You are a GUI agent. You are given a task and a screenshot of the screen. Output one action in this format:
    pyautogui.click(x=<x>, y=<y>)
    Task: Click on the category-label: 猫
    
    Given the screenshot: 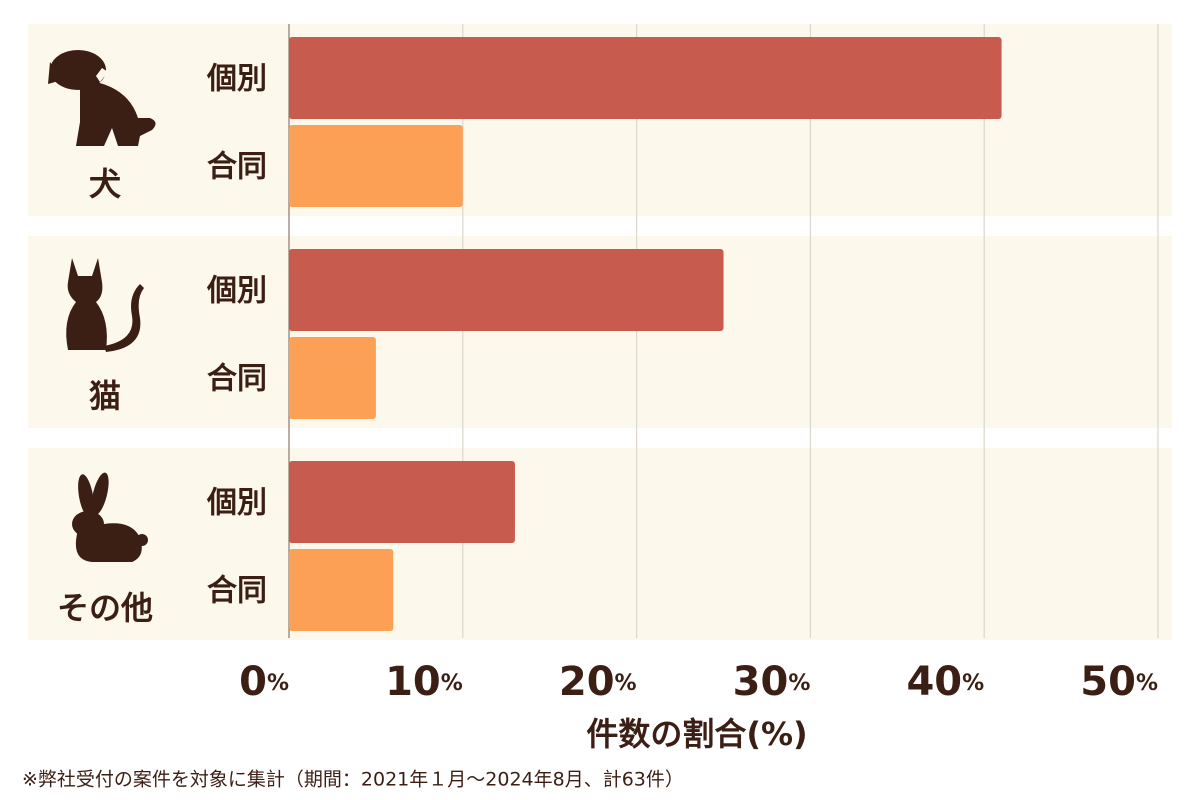 What is the action you would take?
    pyautogui.click(x=105, y=396)
    